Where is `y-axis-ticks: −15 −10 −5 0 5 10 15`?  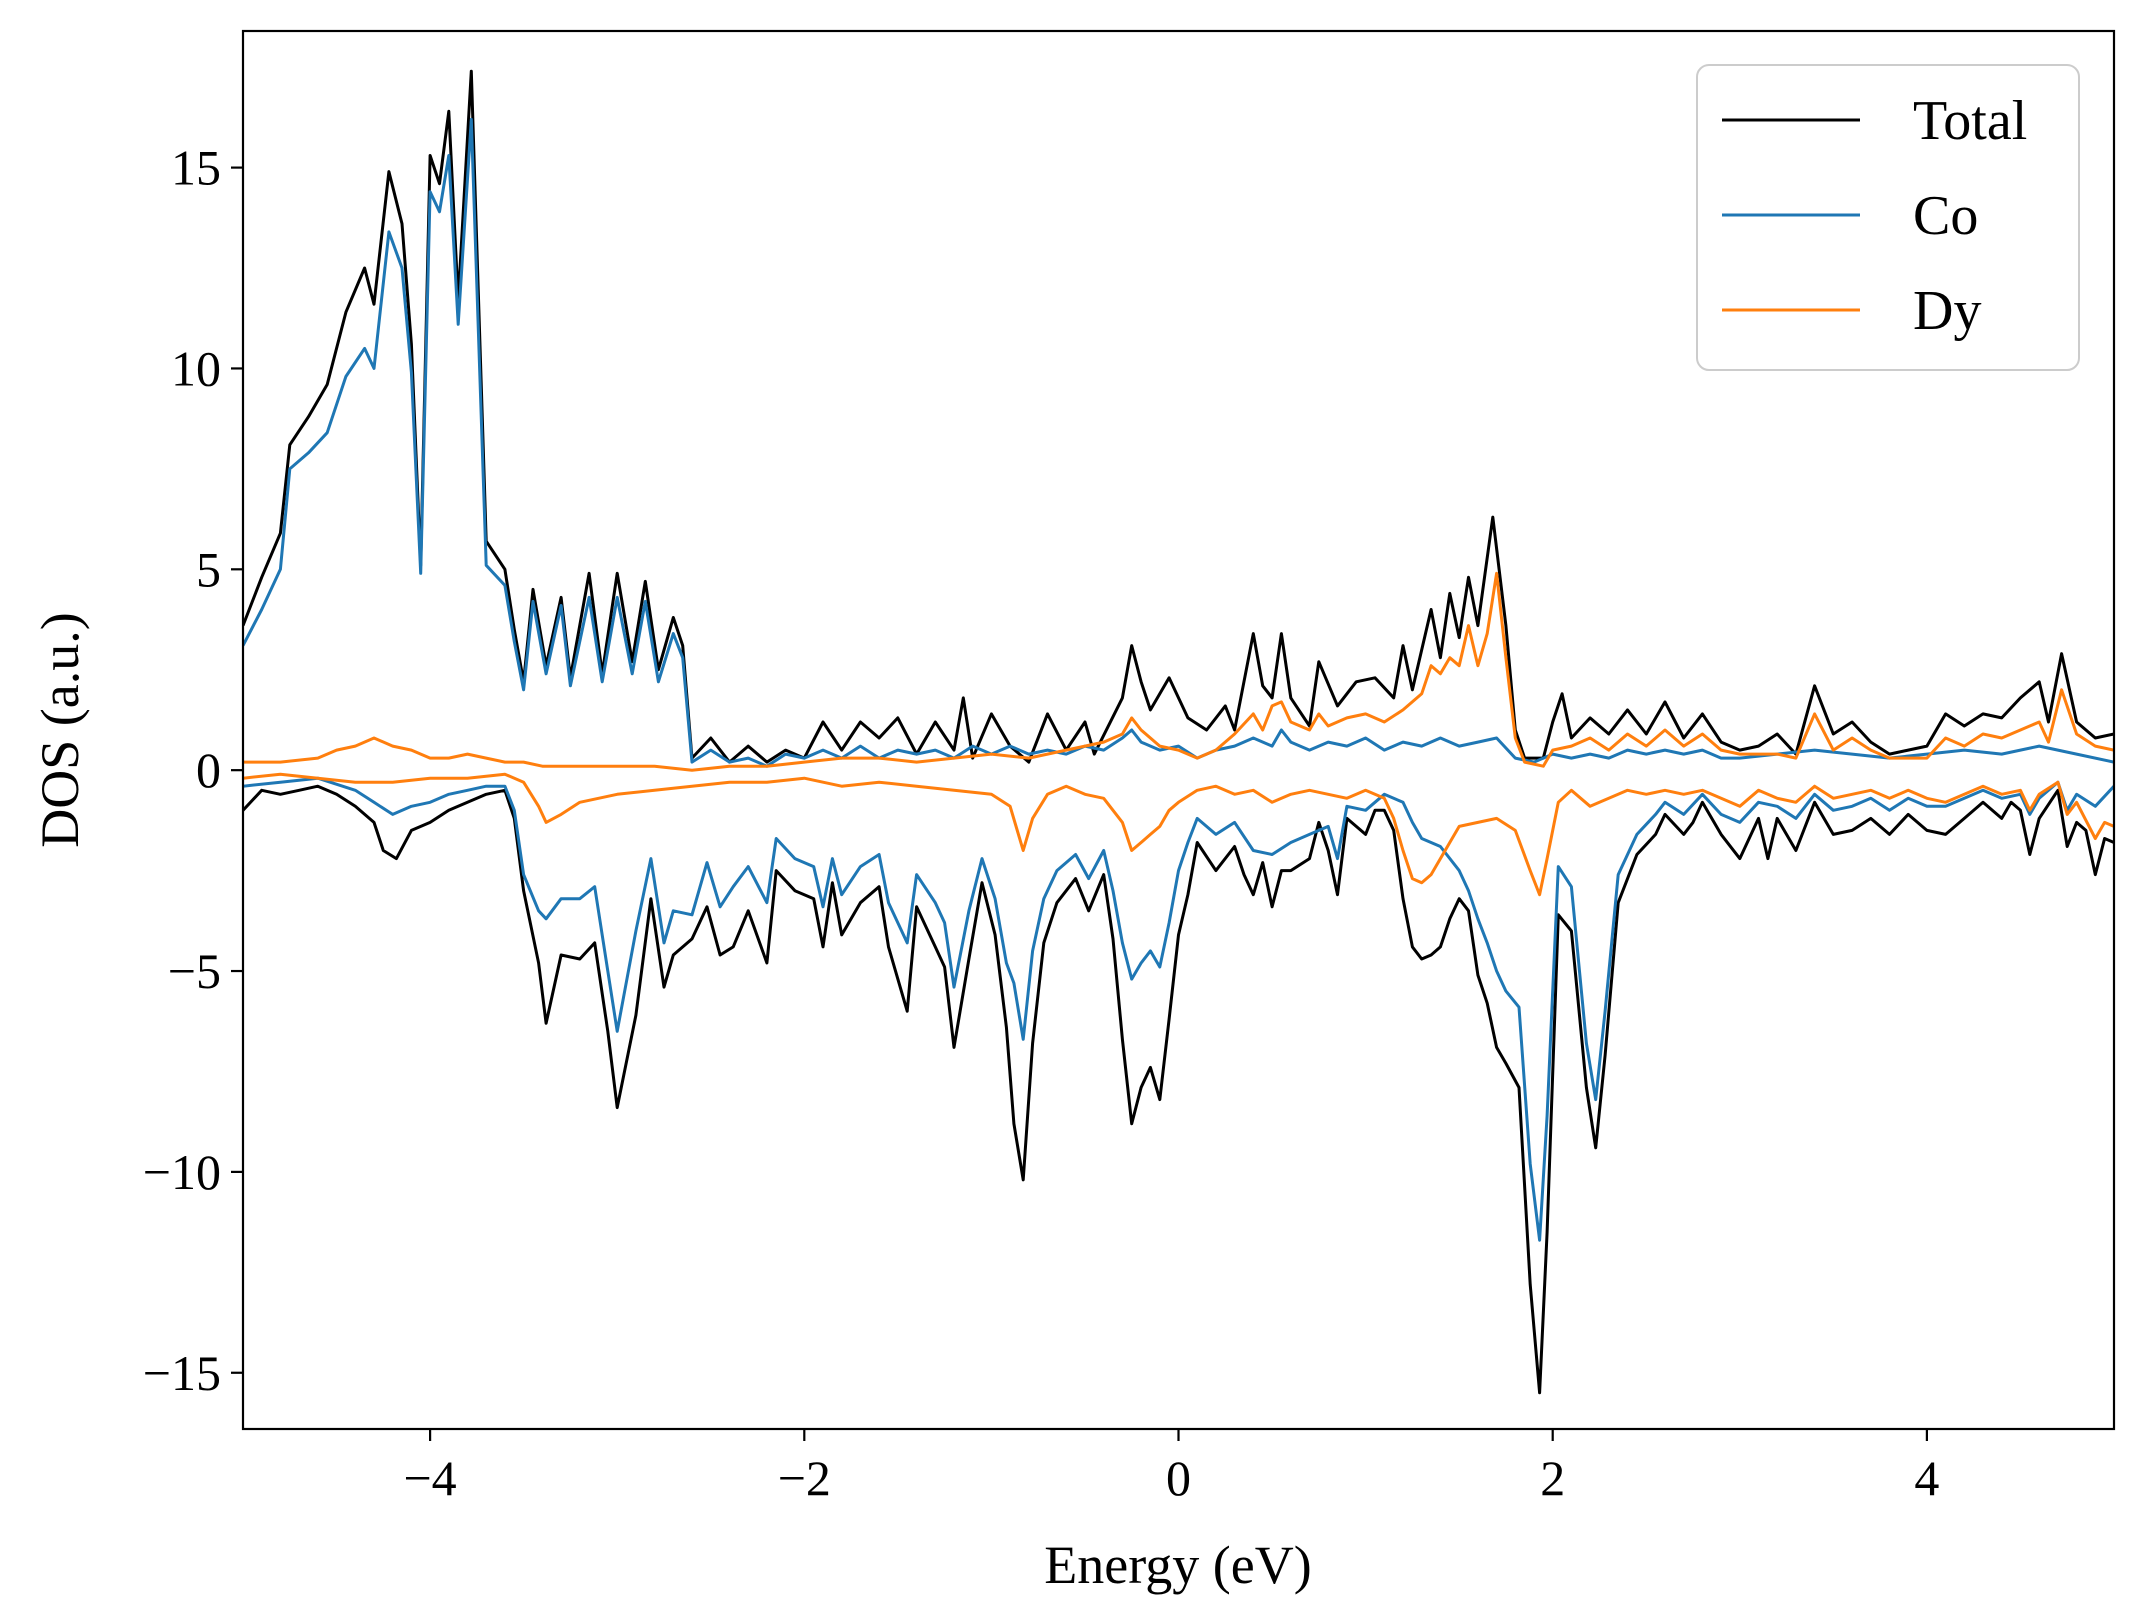 y-axis-ticks: −15 −10 −5 0 5 10 15 is located at coordinates (193, 770).